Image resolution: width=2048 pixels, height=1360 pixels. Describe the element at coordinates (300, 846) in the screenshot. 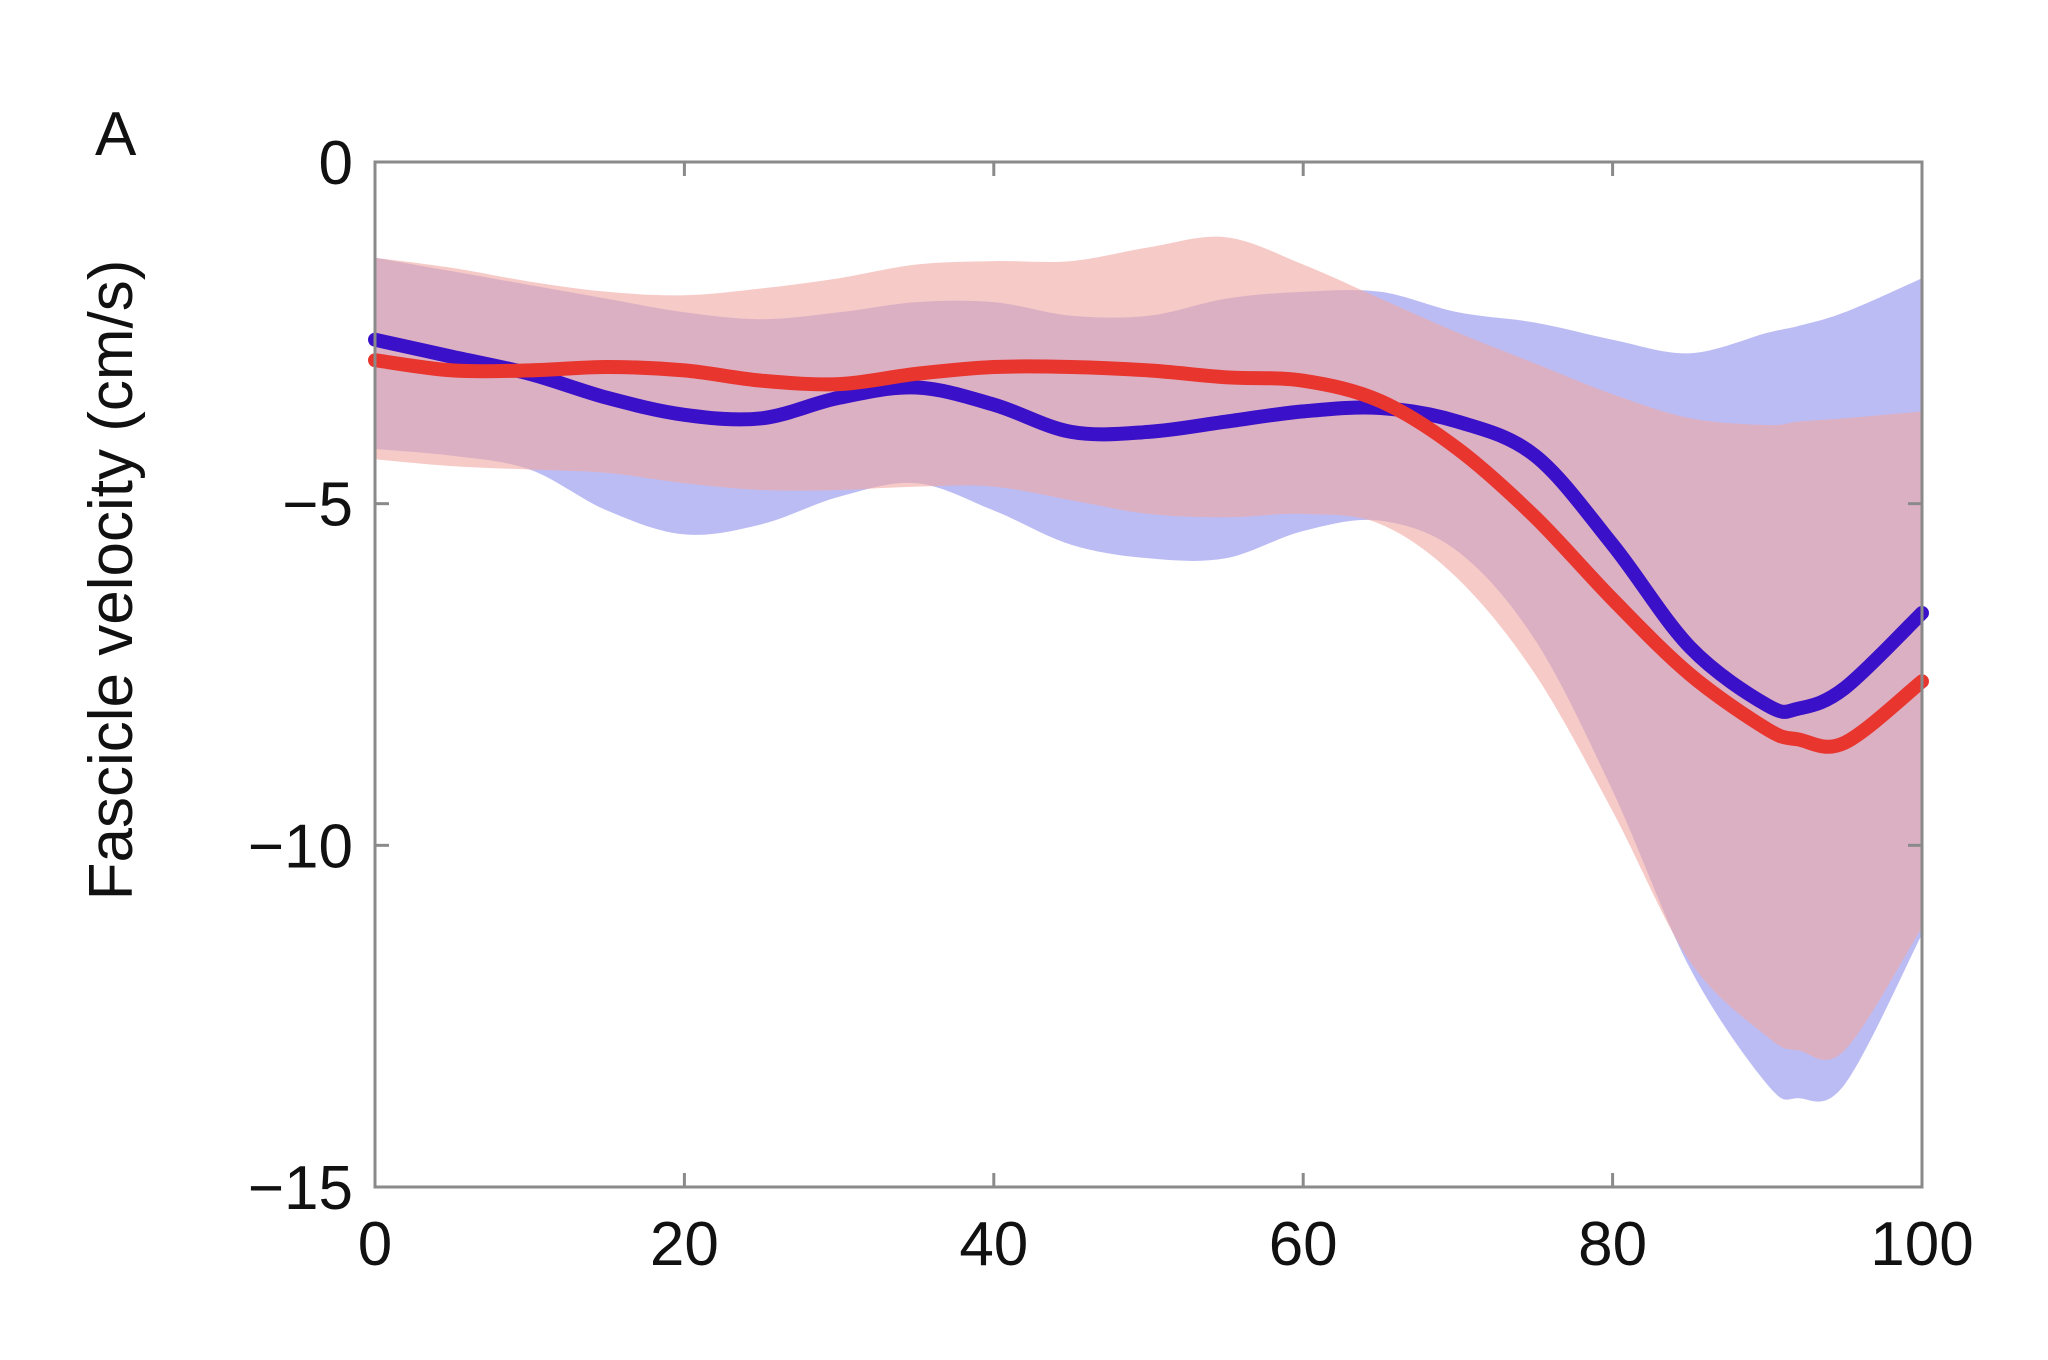

I see `y-tick-label: −10` at that location.